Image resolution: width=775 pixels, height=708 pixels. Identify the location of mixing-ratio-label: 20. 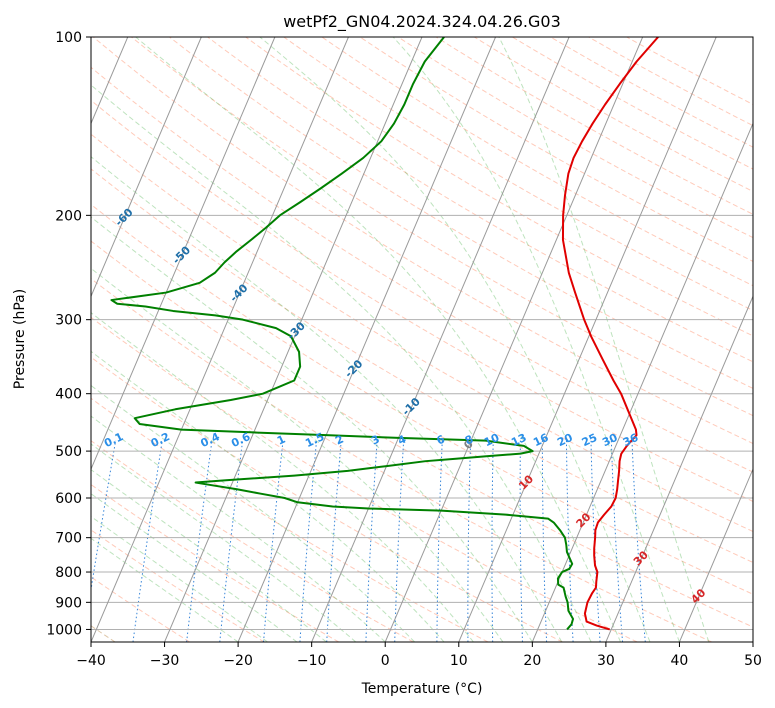
(565, 440).